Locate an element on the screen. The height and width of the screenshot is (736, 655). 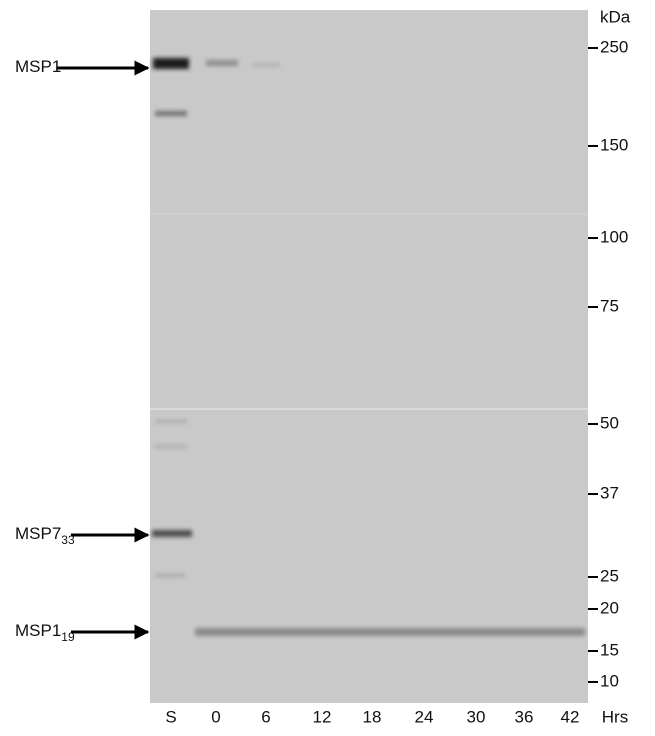
lane-label: 0 is located at coordinates (215, 716).